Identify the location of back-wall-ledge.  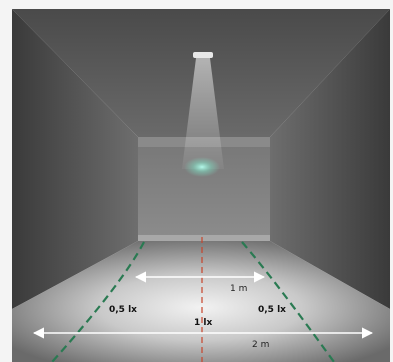
(204, 238).